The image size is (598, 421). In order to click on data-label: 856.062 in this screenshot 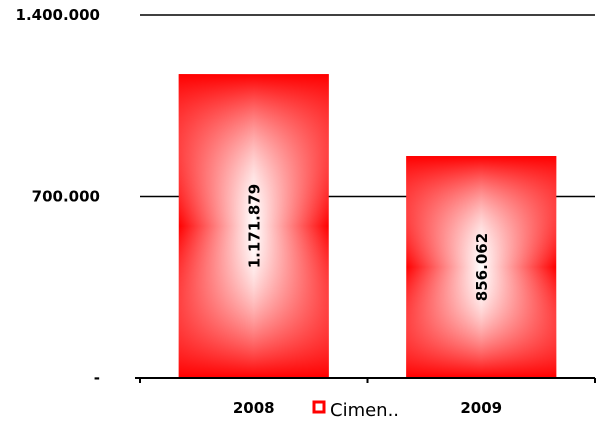, I will do `click(482, 267)`.